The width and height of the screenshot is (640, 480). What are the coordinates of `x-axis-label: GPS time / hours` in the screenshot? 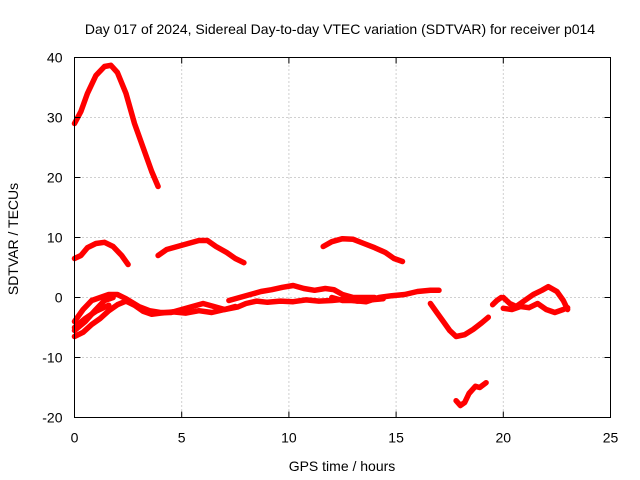 It's located at (342, 466).